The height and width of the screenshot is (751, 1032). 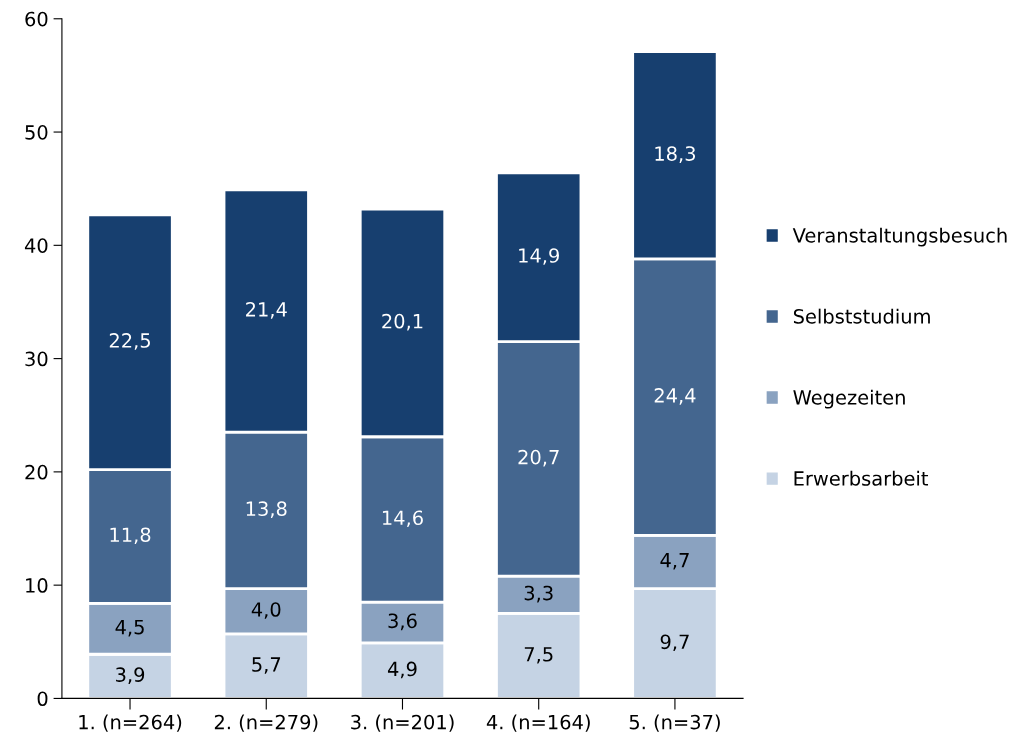 What do you see at coordinates (538, 458) in the screenshot?
I see `data-label: 20,7` at bounding box center [538, 458].